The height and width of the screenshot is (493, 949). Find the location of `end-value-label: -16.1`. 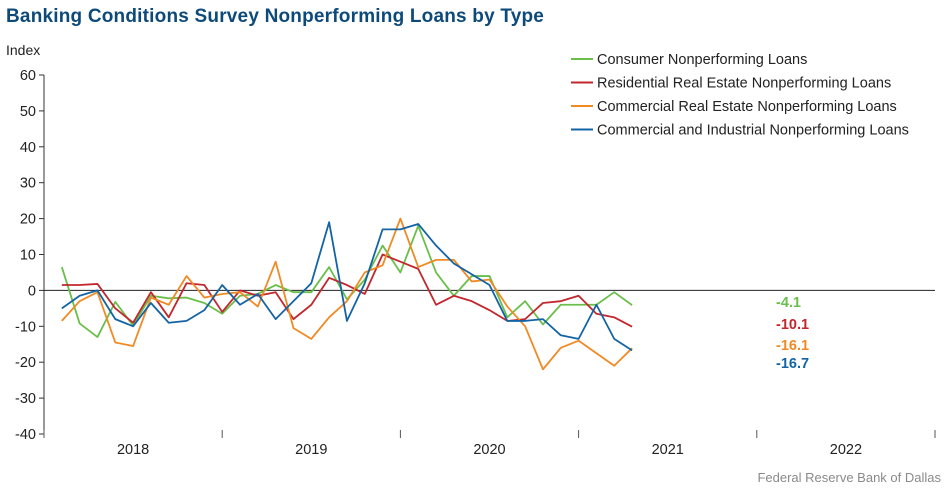

end-value-label: -16.1 is located at coordinates (792, 346).